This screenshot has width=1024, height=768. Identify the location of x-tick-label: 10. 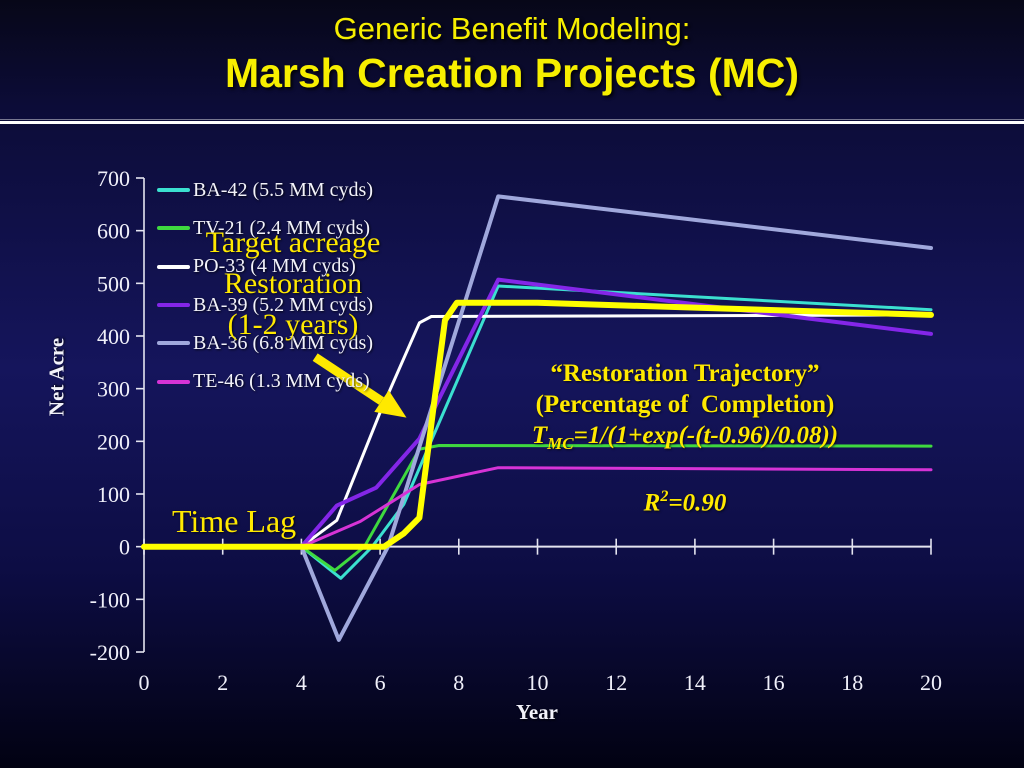
(538, 682).